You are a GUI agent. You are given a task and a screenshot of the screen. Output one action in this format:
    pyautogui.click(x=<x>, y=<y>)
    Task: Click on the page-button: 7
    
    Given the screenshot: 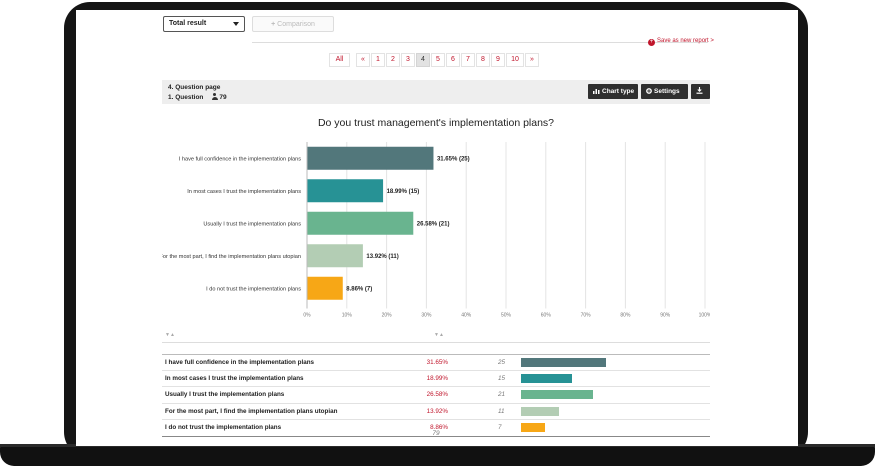 What is the action you would take?
    pyautogui.click(x=468, y=60)
    